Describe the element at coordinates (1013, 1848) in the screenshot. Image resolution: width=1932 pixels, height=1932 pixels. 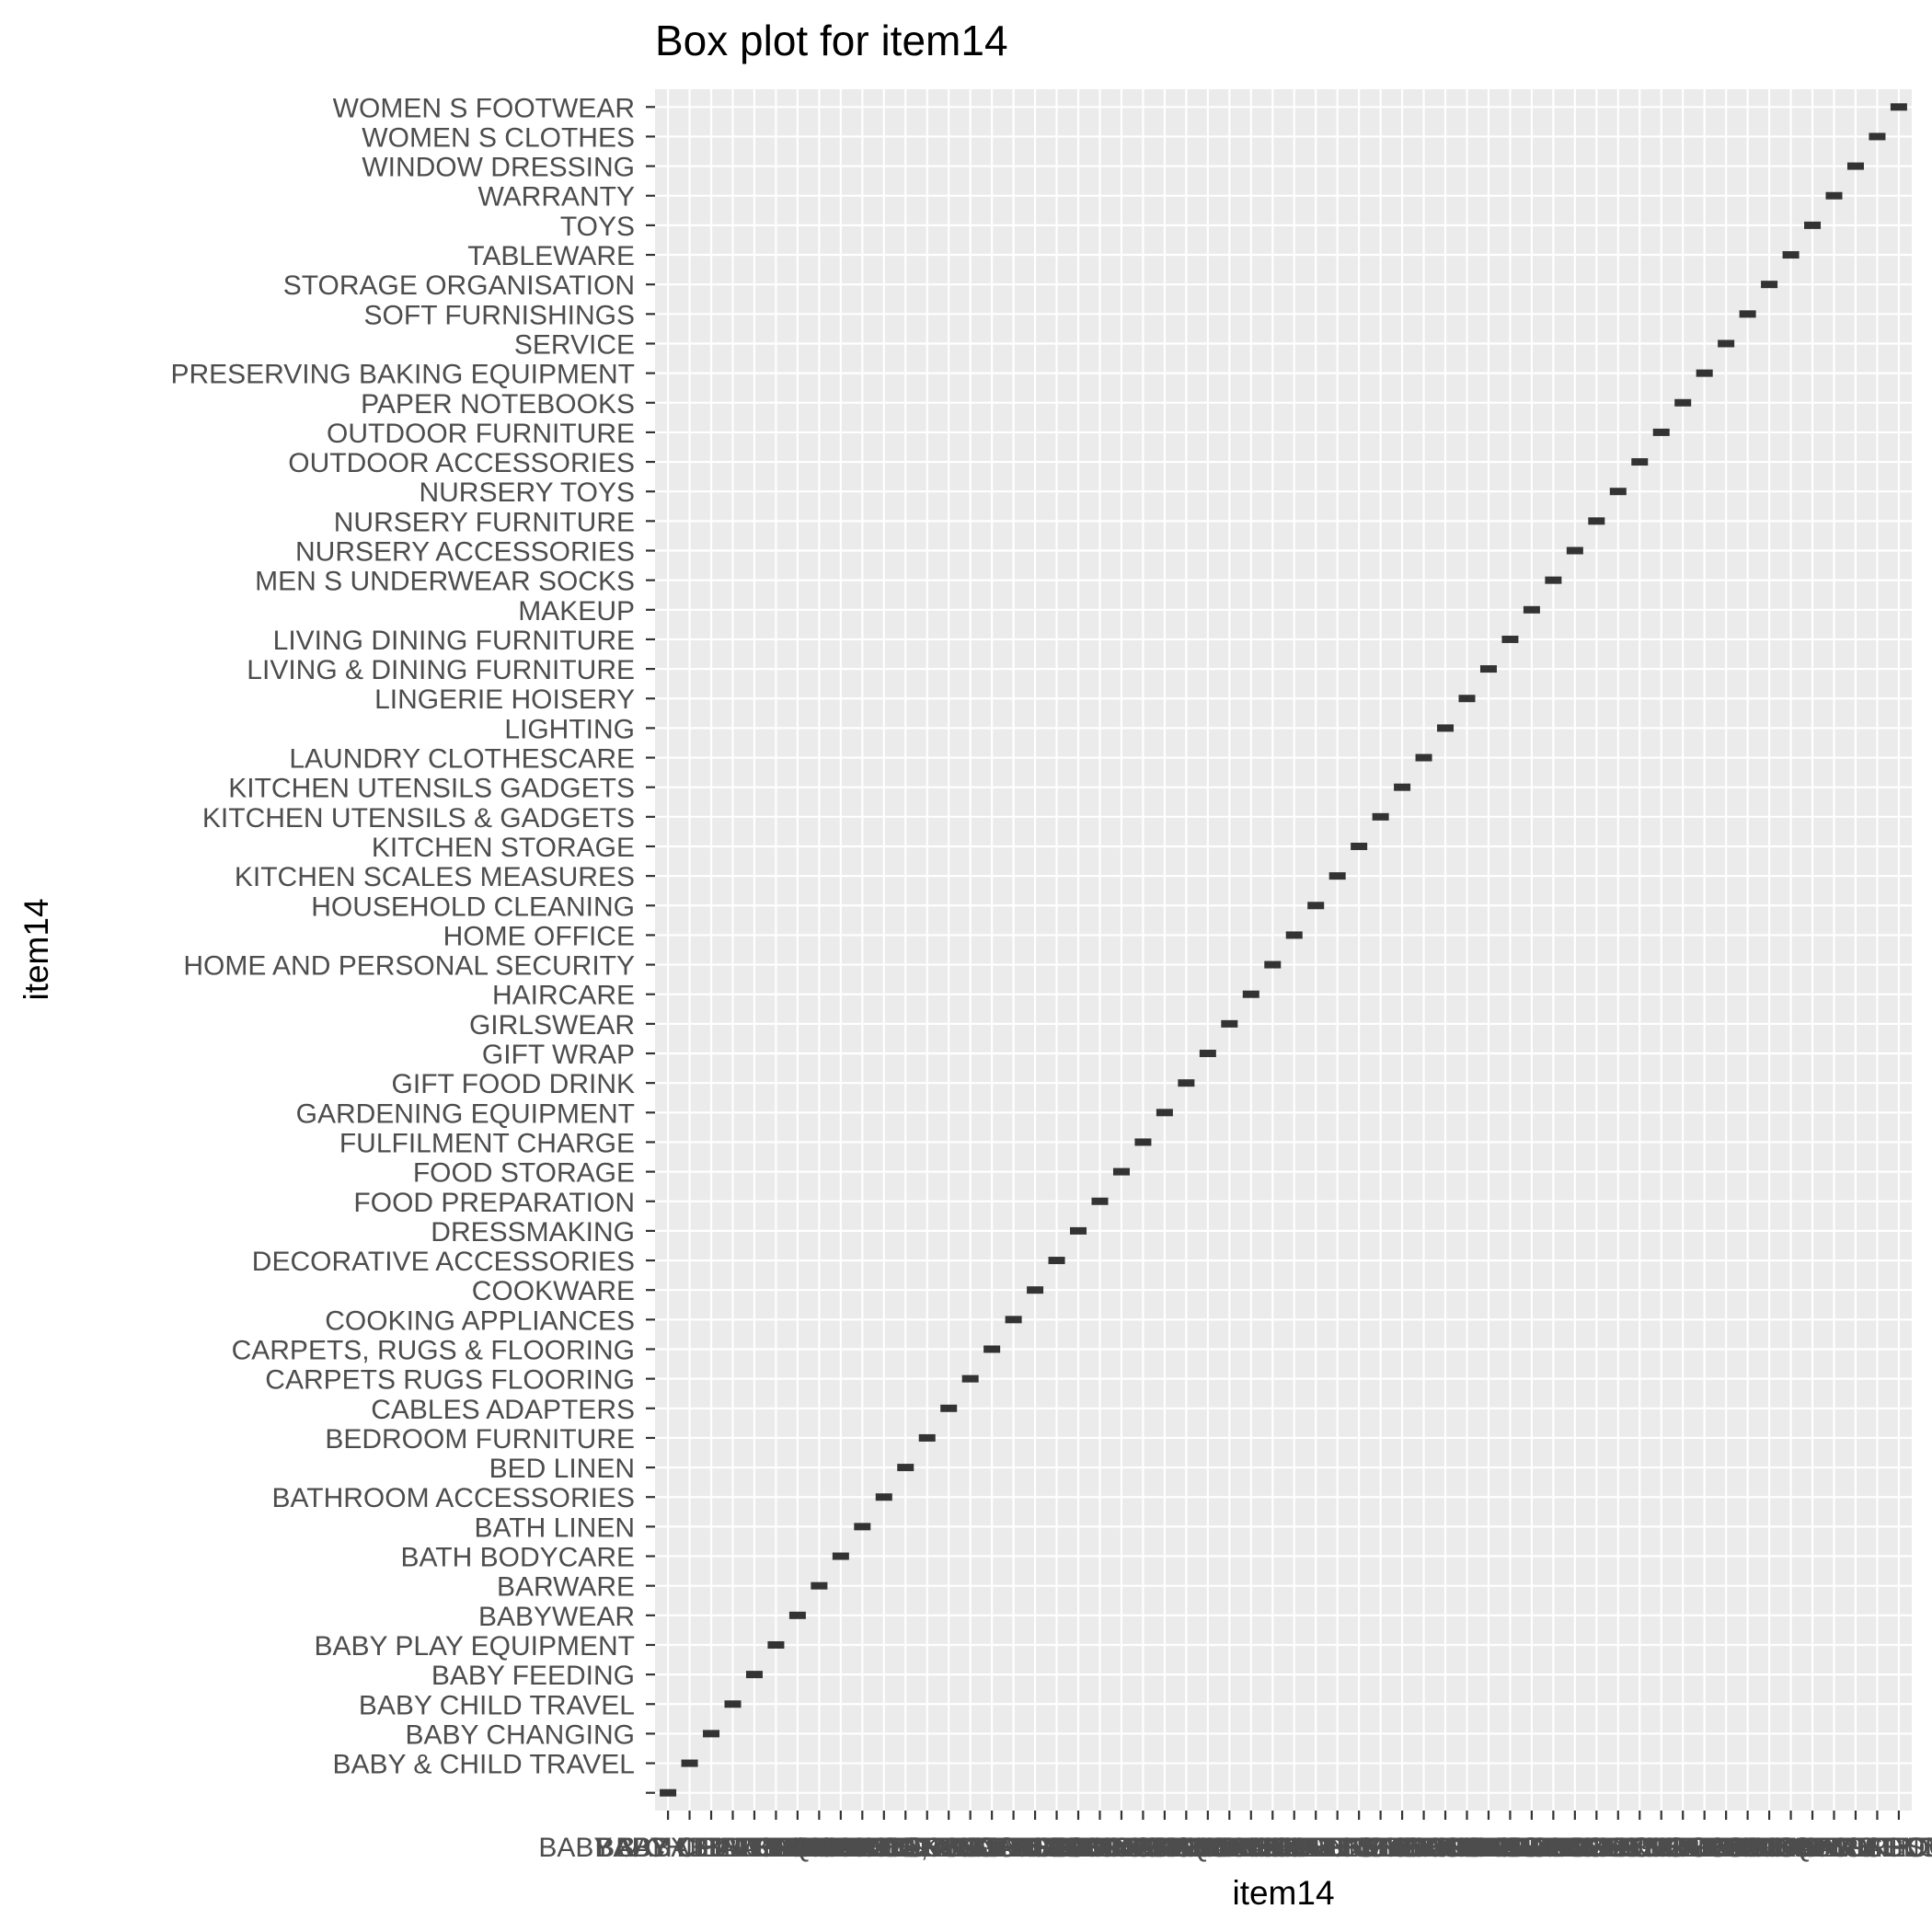
I see `x-tick-label: COOKING APPLIANCES` at that location.